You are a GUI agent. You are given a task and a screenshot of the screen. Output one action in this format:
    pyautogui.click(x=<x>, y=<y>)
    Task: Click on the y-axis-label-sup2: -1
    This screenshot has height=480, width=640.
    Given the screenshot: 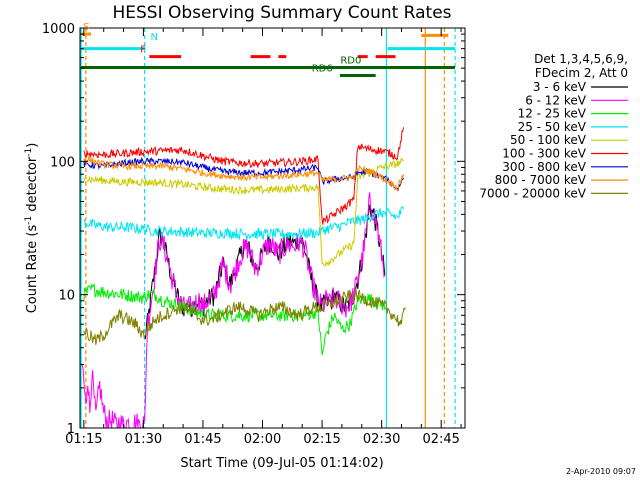 What is the action you would take?
    pyautogui.click(x=29, y=152)
    